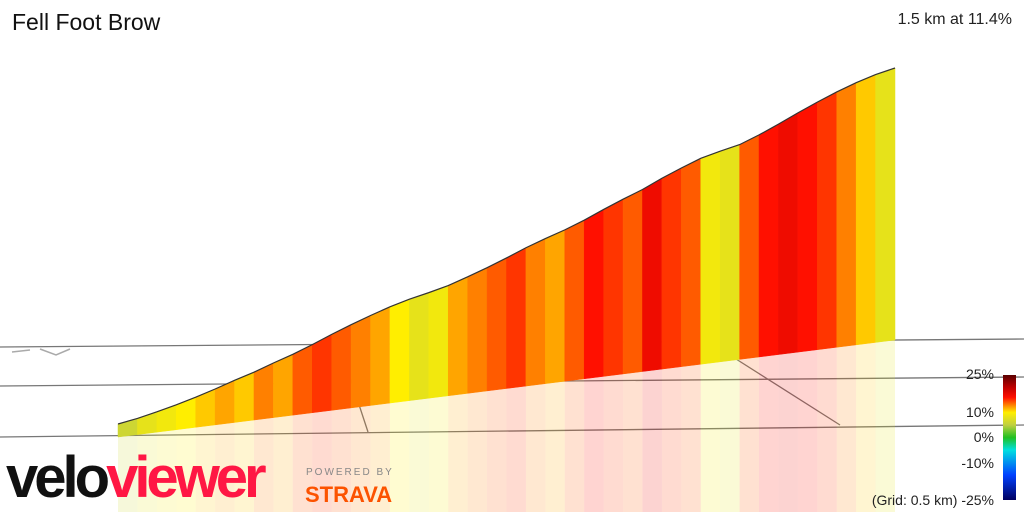 The image size is (1024, 512). I want to click on colorbar-tick: 0%, so click(983, 437).